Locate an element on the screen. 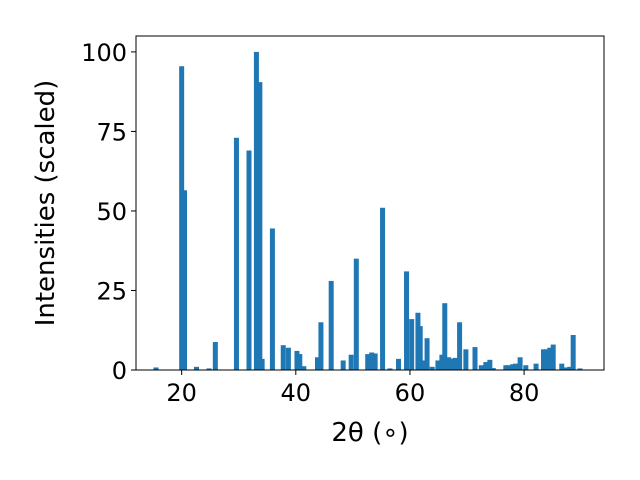 The image size is (640, 480). x-axis-label: 2θ (∘) is located at coordinates (369, 433).